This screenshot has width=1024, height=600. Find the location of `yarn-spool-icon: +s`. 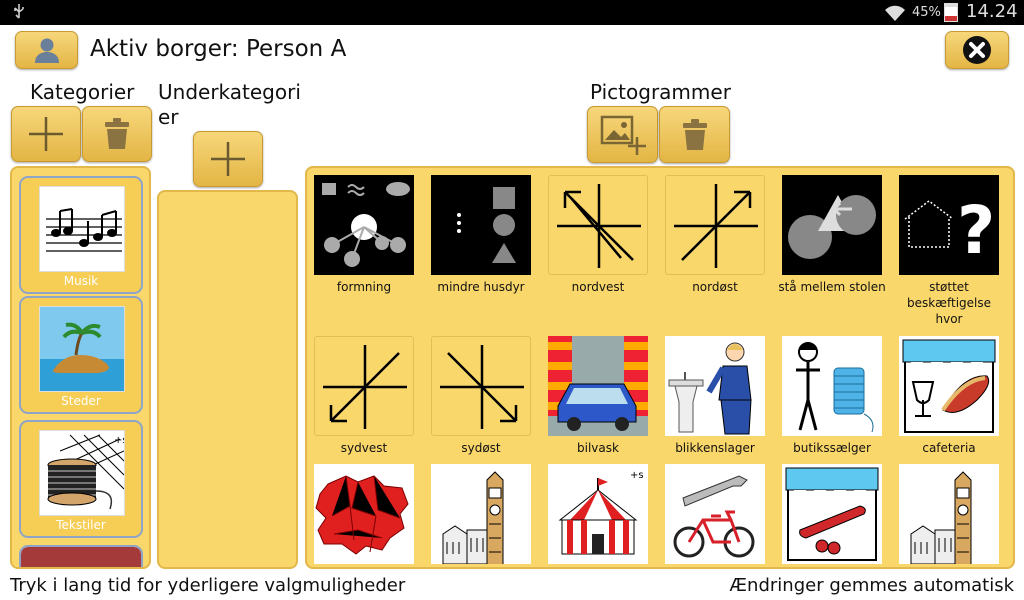

yarn-spool-icon: +s is located at coordinates (82, 473).